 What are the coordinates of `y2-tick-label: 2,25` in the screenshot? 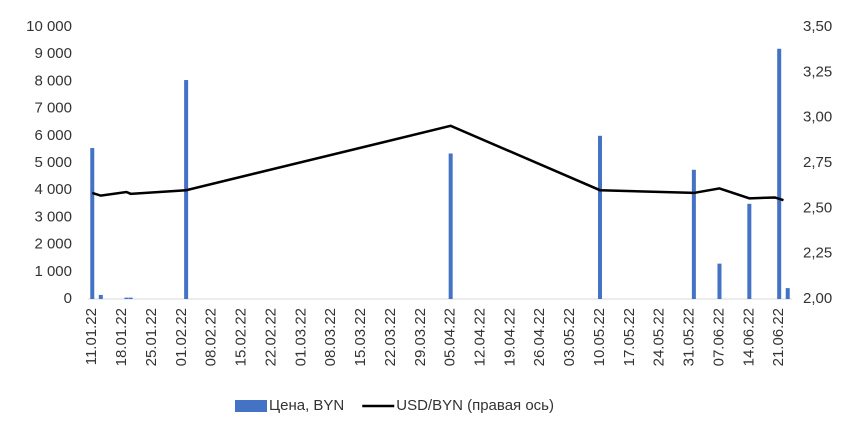 It's located at (817, 253).